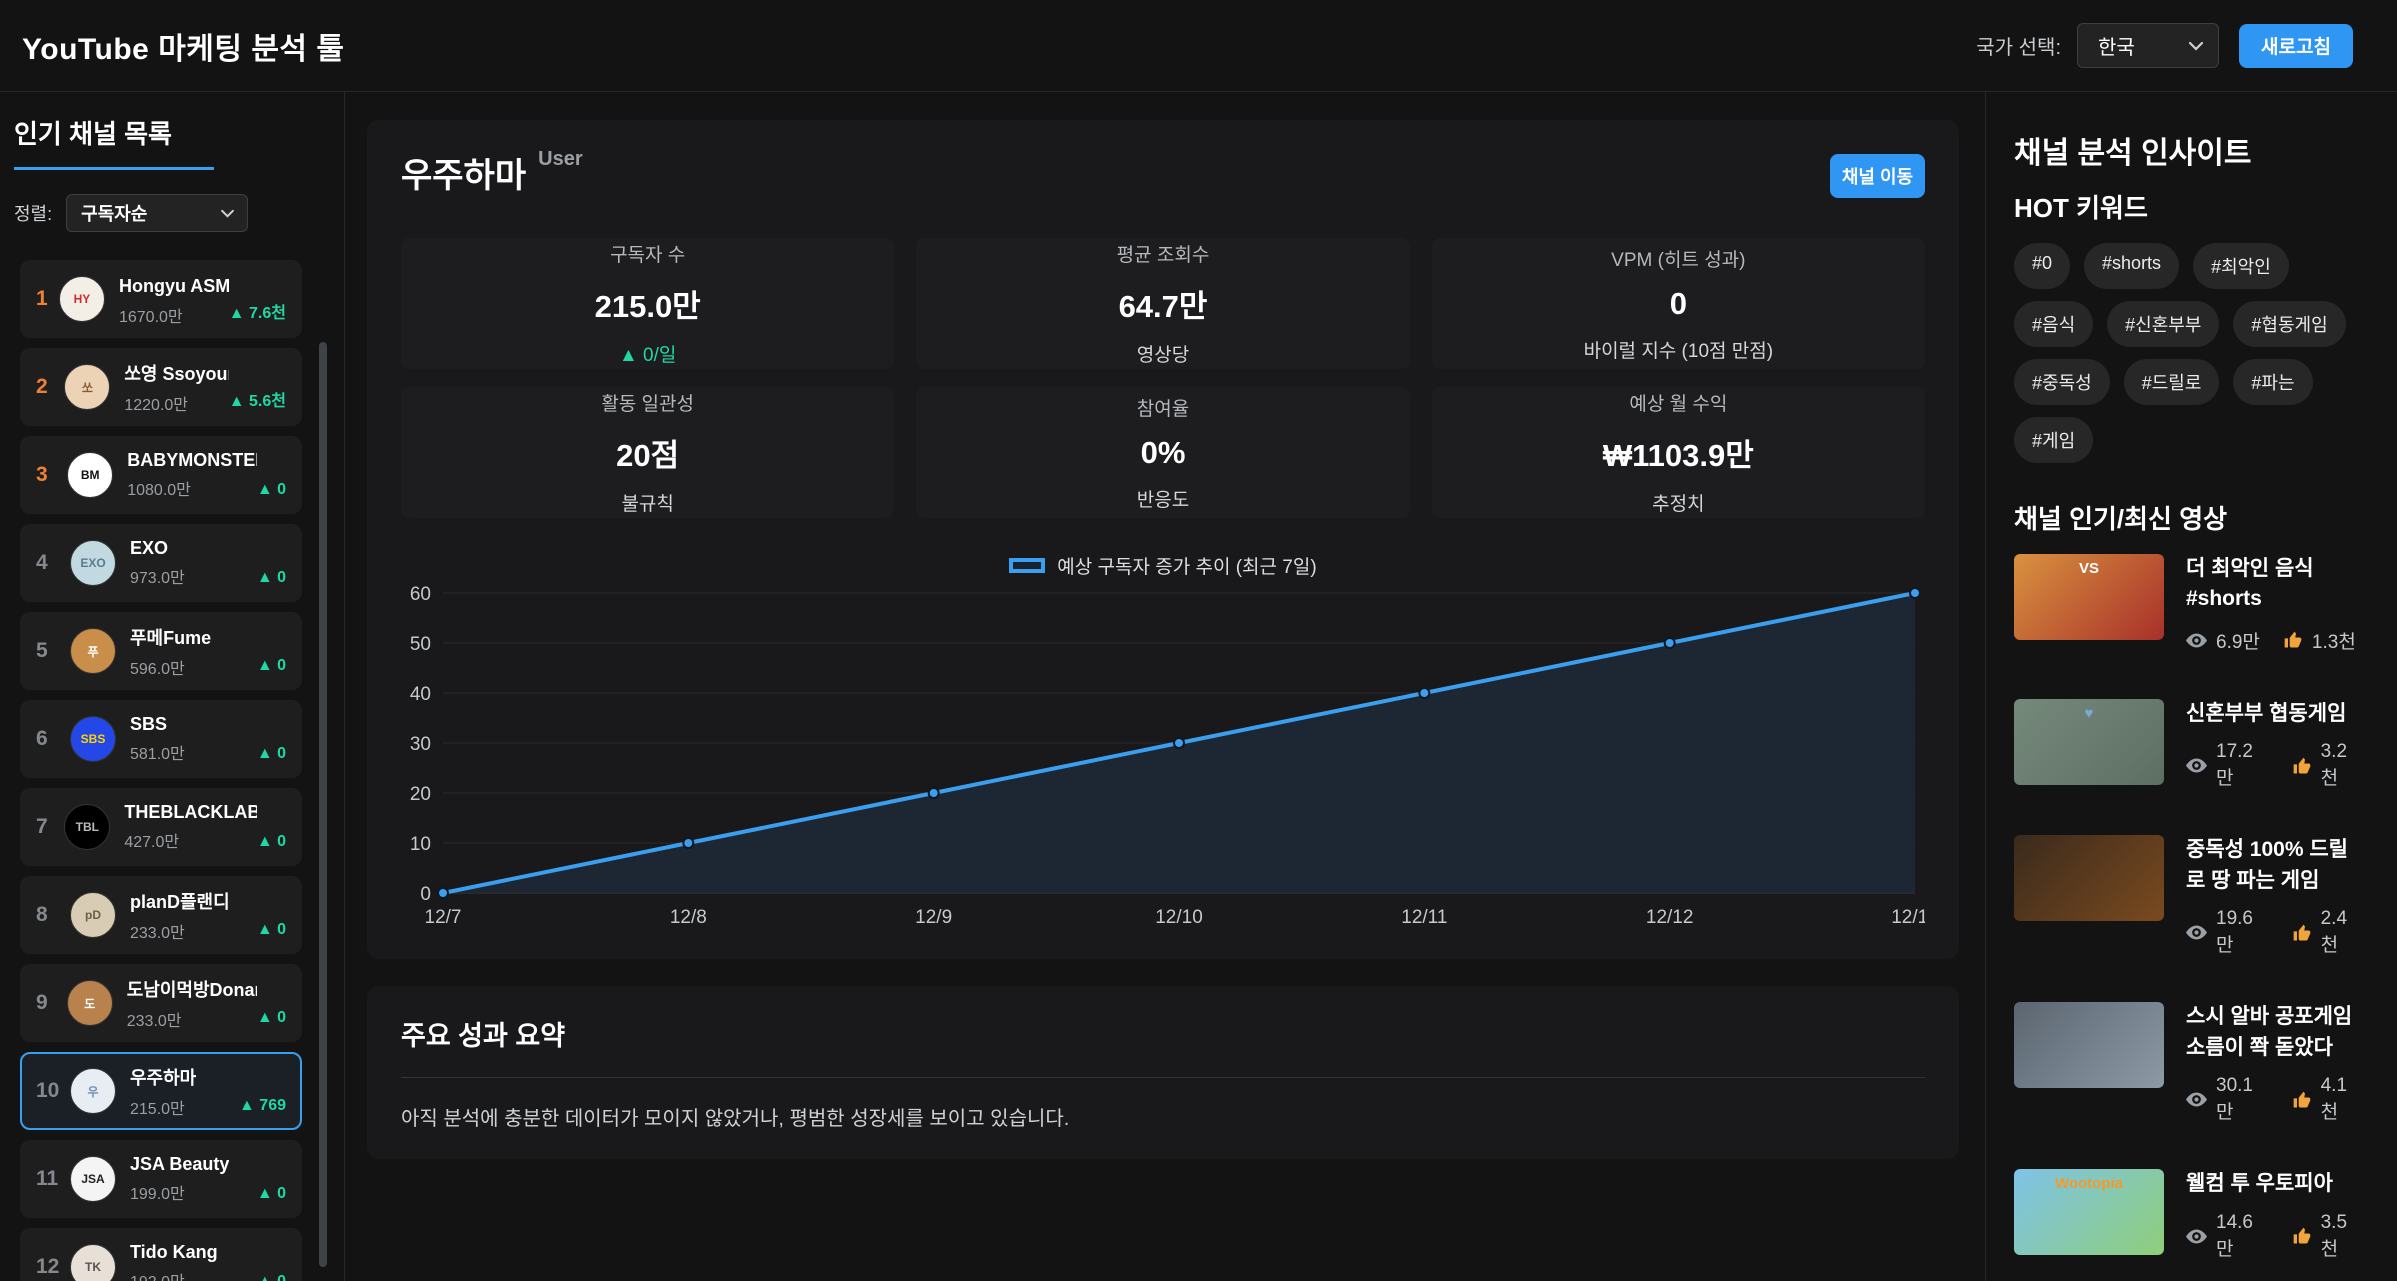 The image size is (2397, 1281). I want to click on refresh-button: 새로고침, so click(2296, 45).